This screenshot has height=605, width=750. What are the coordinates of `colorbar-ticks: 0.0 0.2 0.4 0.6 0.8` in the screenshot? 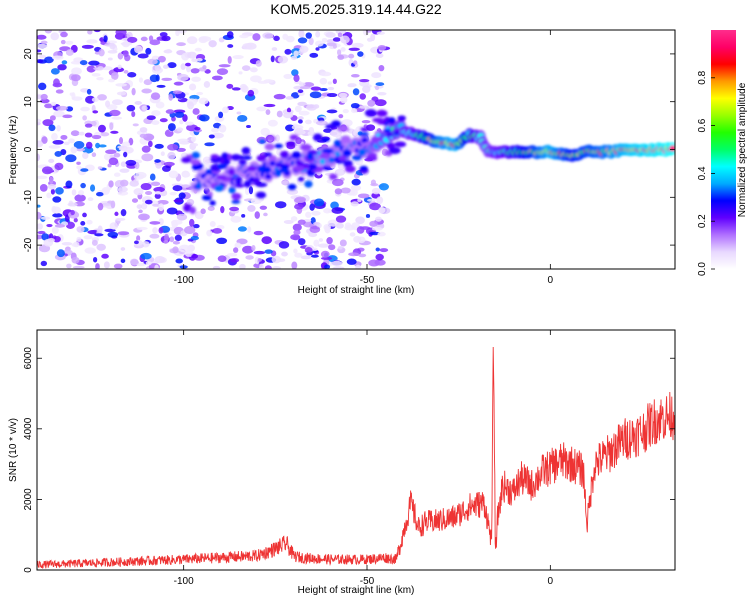 It's located at (706, 173).